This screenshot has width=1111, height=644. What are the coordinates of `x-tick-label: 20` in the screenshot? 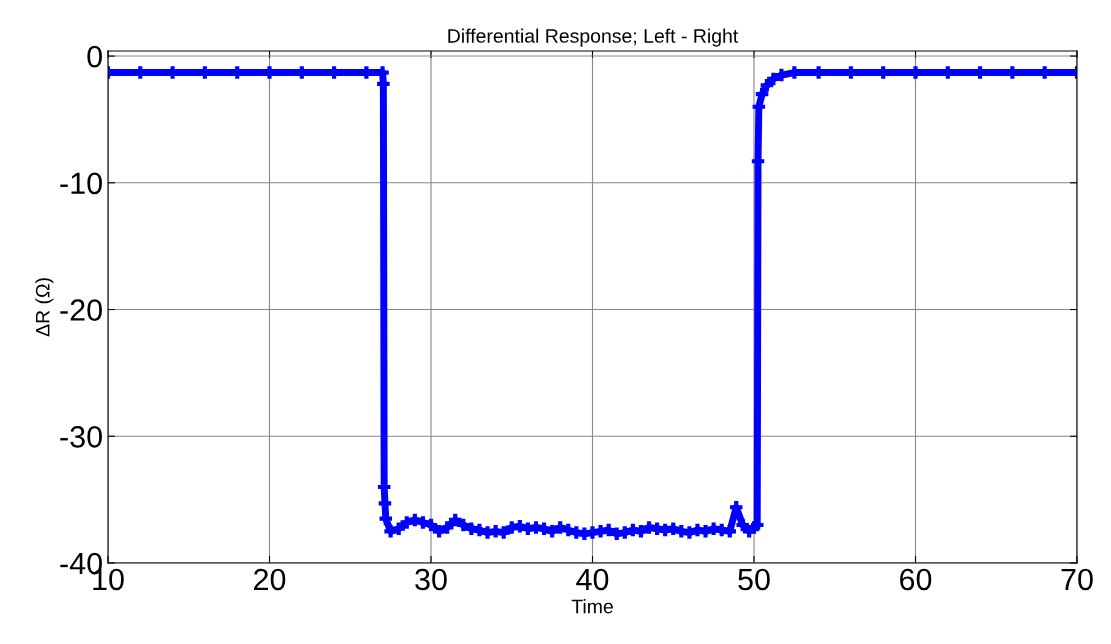 It's located at (270, 579).